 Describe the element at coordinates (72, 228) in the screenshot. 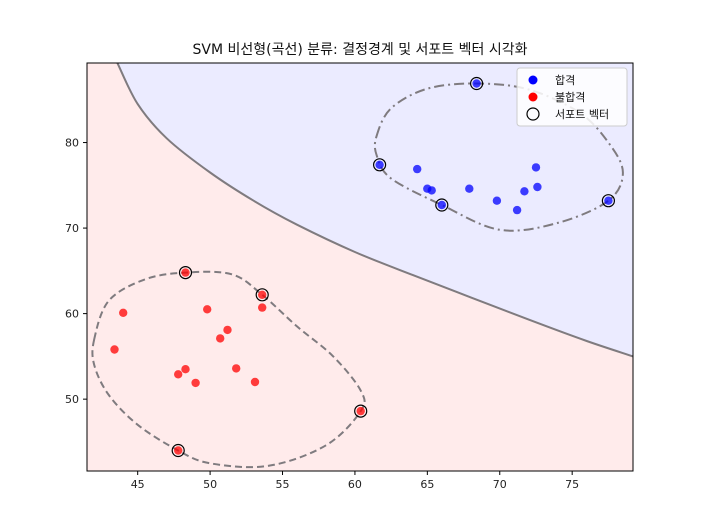

I see `y-tick-label: 70` at that location.